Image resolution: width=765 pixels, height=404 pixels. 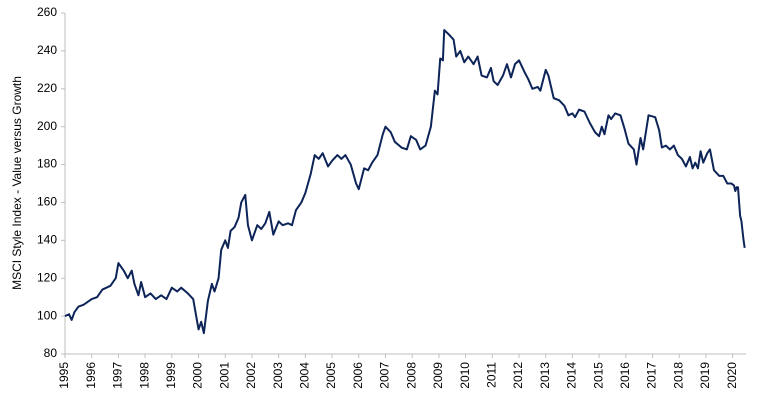 What do you see at coordinates (385, 375) in the screenshot?
I see `x-tick-label: 2007` at bounding box center [385, 375].